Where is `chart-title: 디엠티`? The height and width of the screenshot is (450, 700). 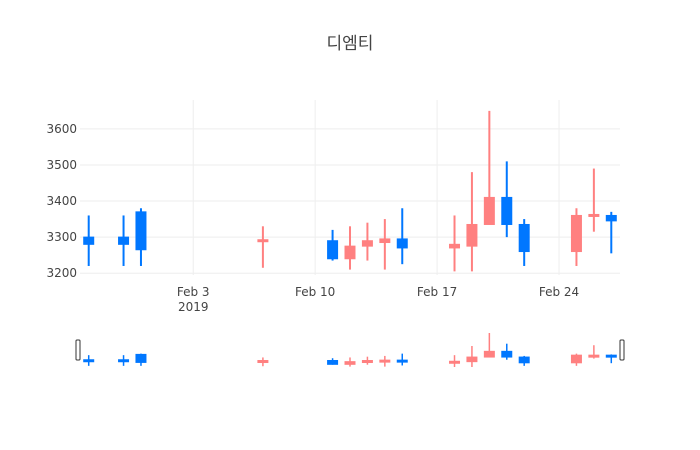 chart-title: 디엠티 is located at coordinates (350, 44).